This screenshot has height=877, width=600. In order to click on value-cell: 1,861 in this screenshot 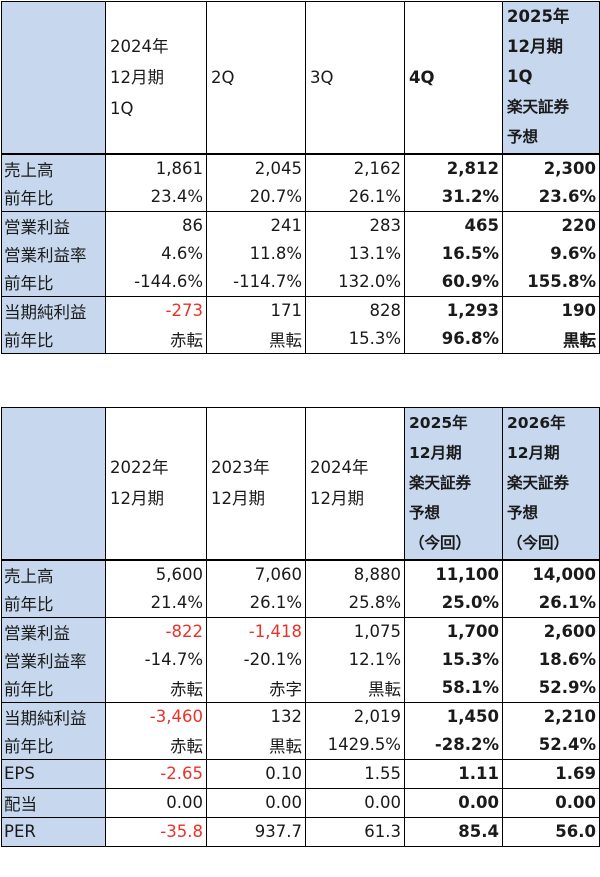, I will do `click(156, 168)`.